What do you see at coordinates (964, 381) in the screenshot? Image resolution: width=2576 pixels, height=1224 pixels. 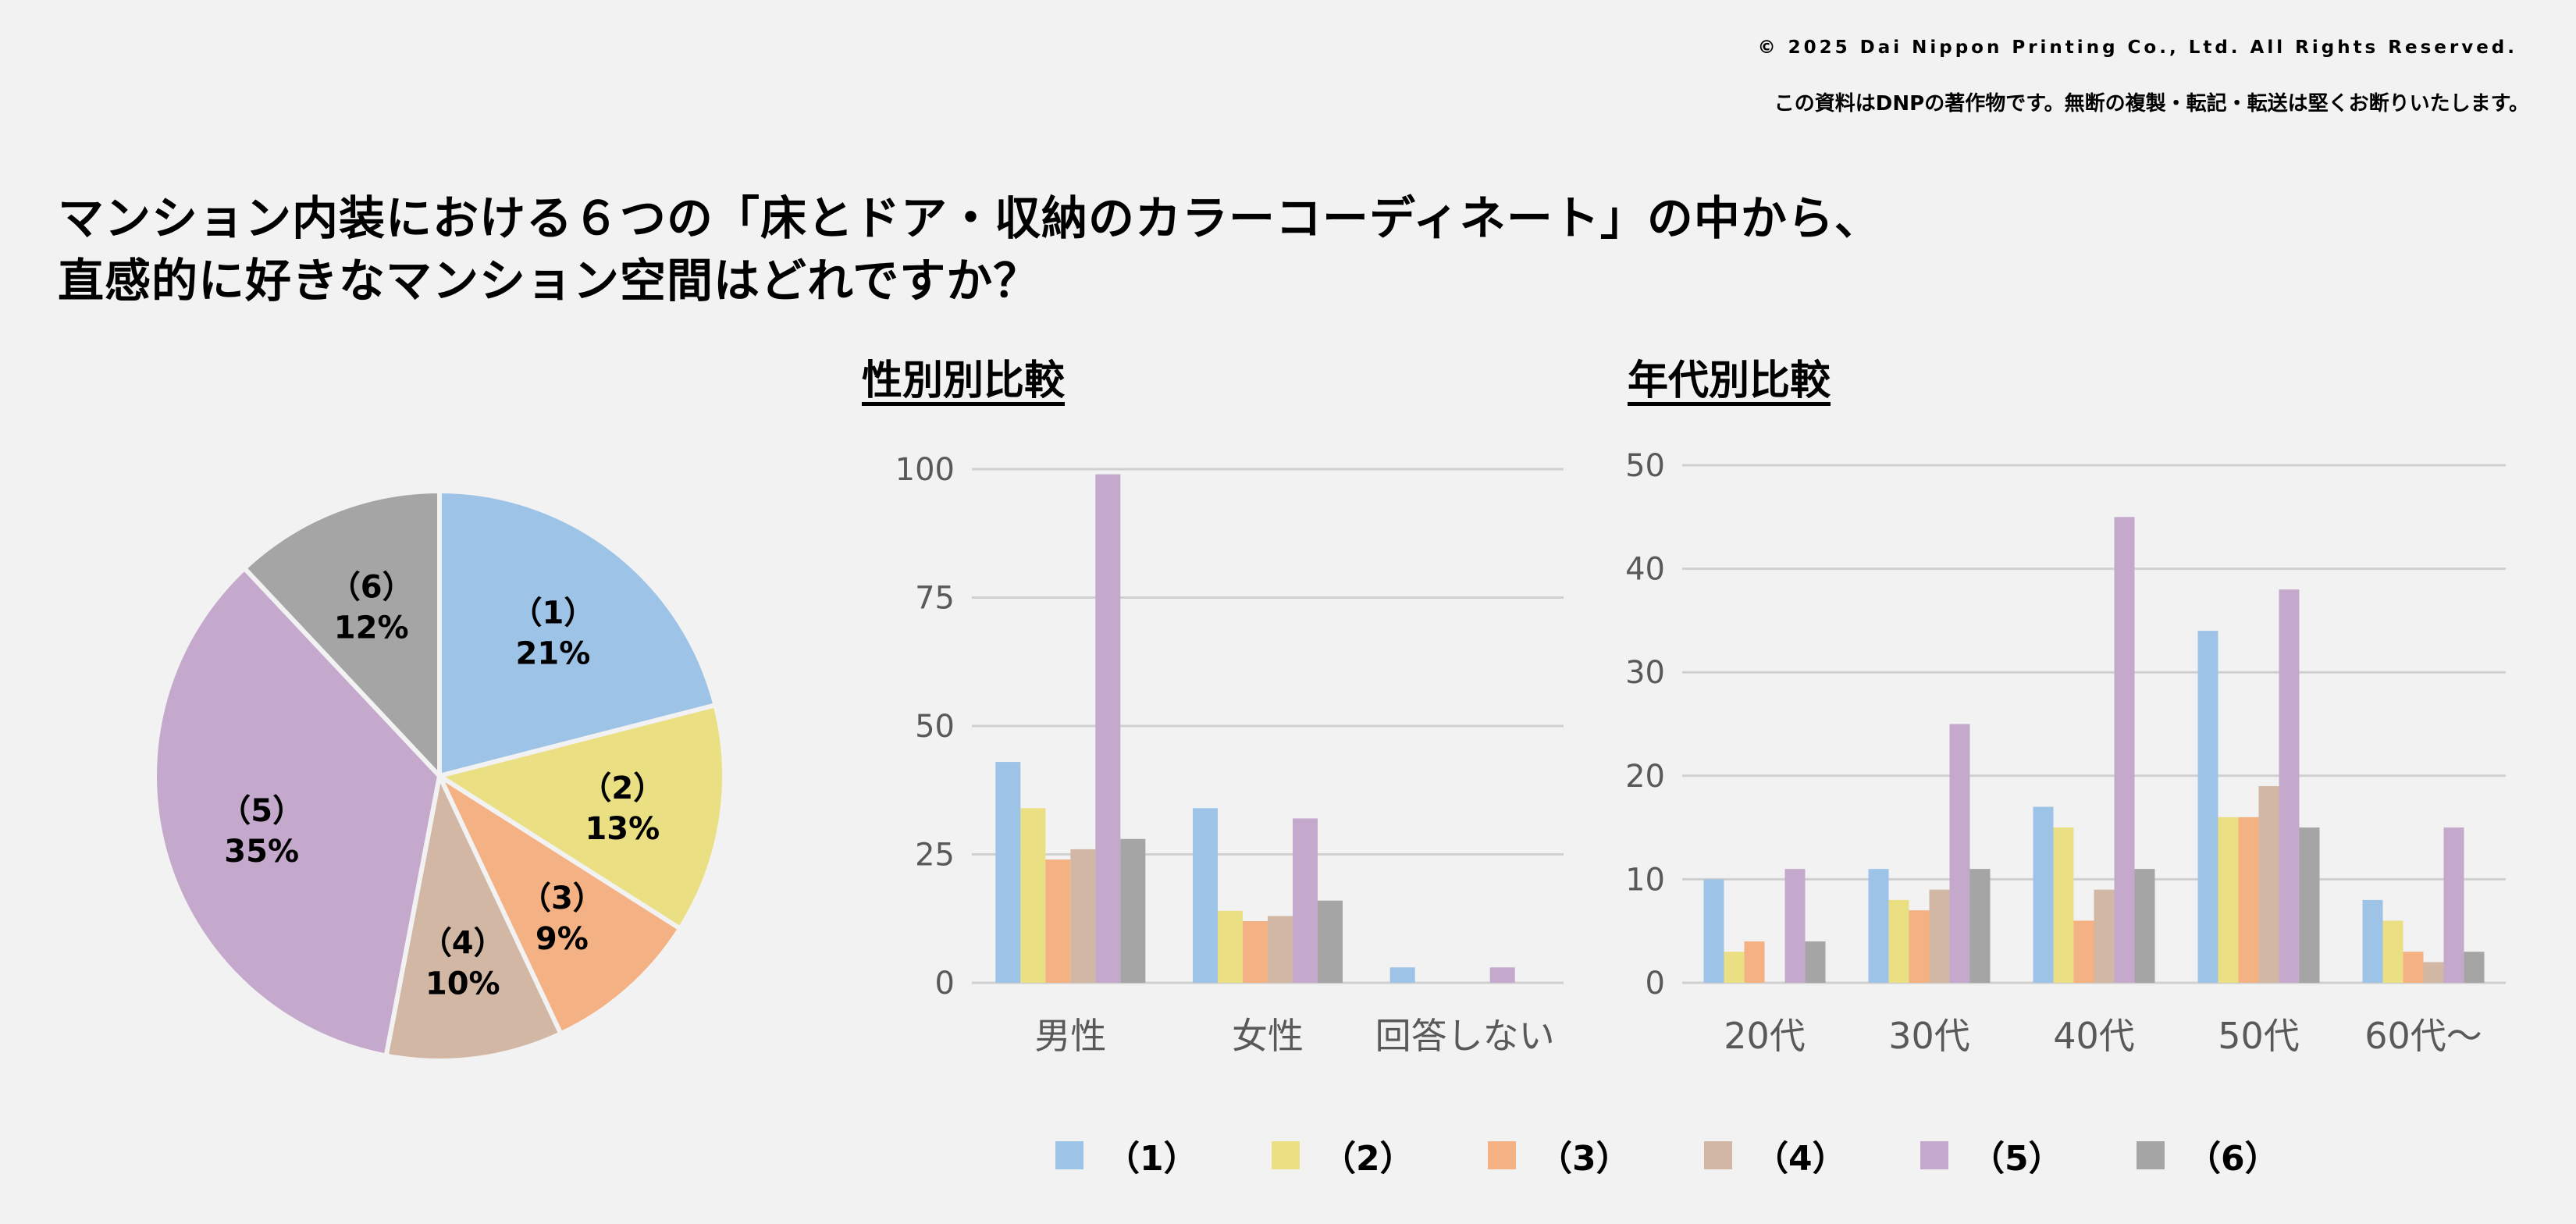 I see `gender-chart-title: 性別別比較` at bounding box center [964, 381].